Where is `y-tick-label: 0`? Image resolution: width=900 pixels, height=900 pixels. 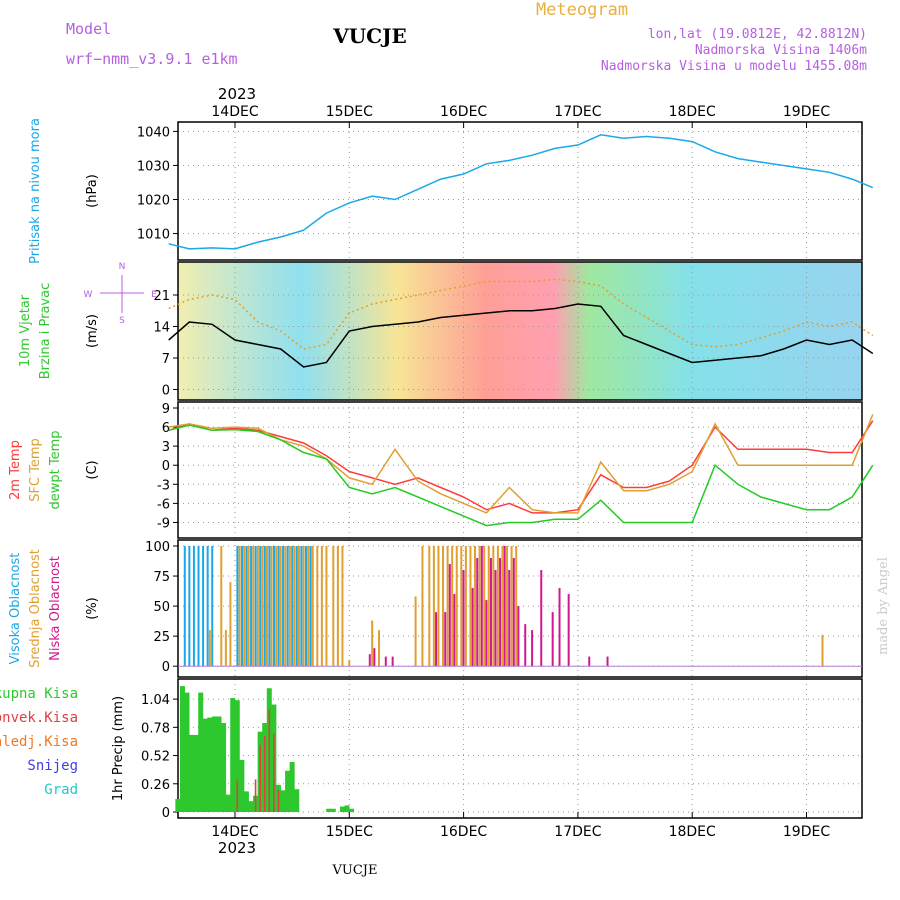 y-tick-label: 0 is located at coordinates (166, 813).